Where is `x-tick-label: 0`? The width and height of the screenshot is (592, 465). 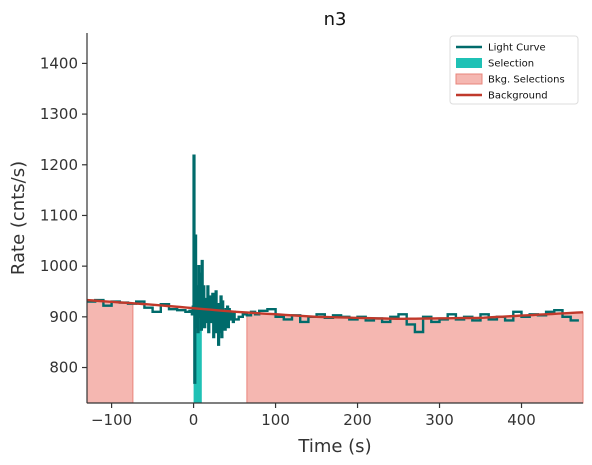
x-tick-label: 0 is located at coordinates (194, 420).